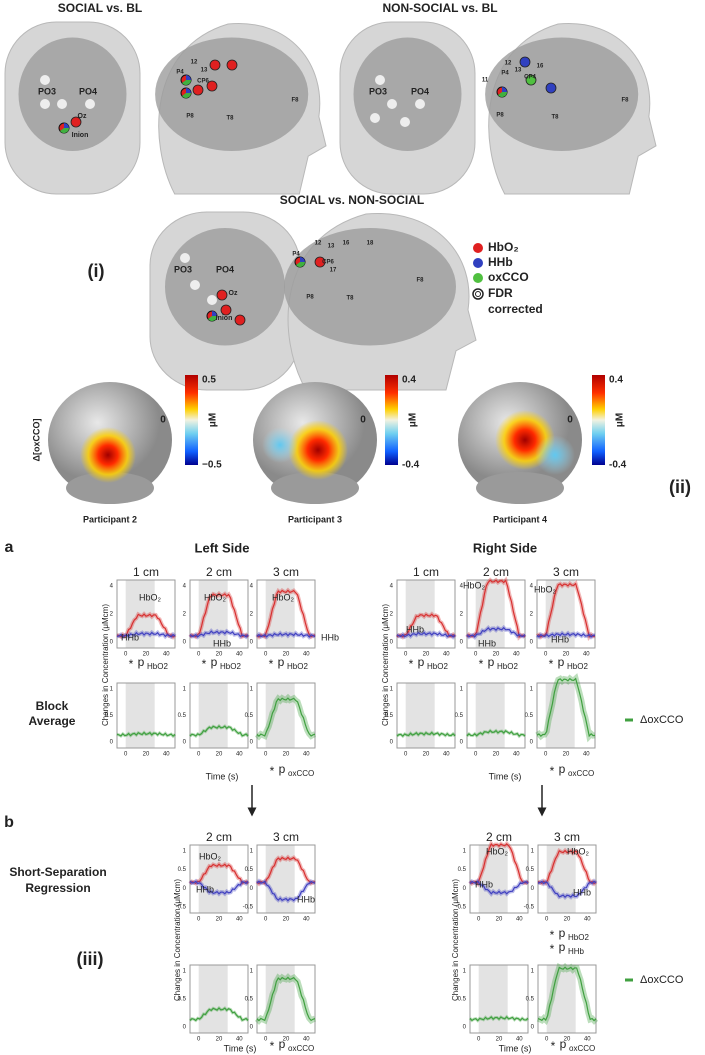 This screenshot has width=705, height=1055. What do you see at coordinates (281, 662) in the screenshot?
I see `p-label: p` at bounding box center [281, 662].